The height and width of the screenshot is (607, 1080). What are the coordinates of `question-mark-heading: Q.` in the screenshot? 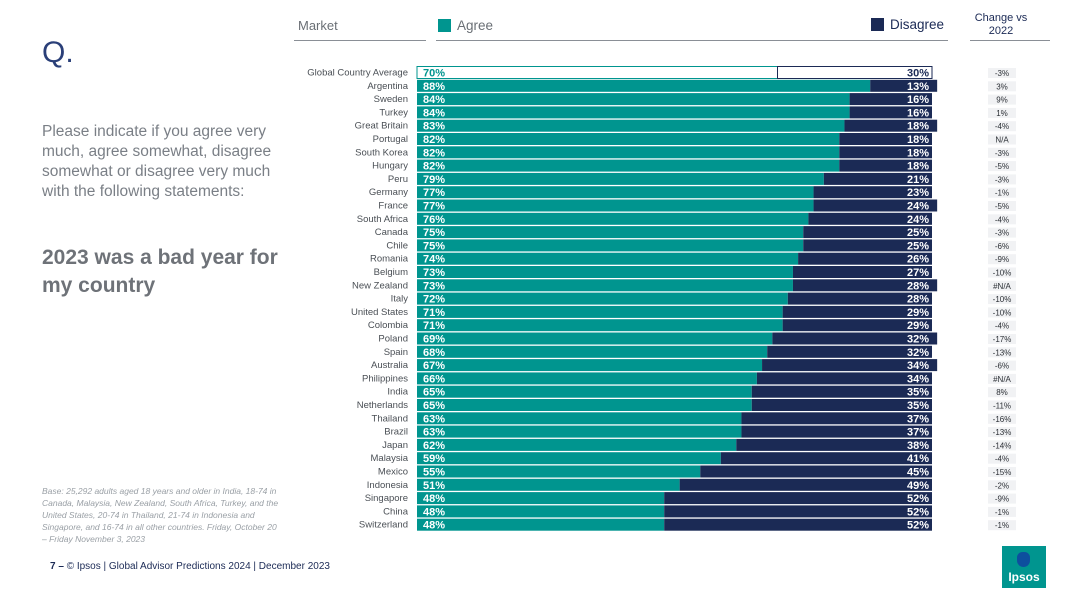 It's located at (58, 52).